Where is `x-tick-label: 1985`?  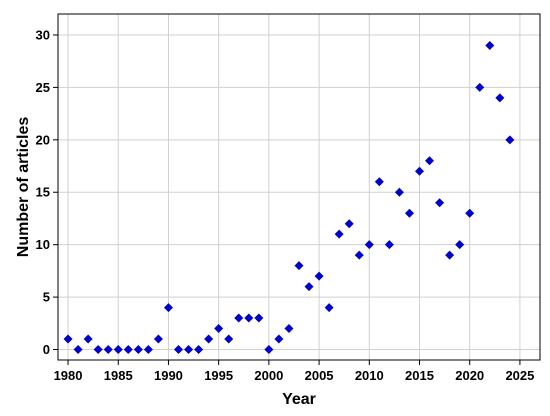 x-tick-label: 1985 is located at coordinates (118, 375).